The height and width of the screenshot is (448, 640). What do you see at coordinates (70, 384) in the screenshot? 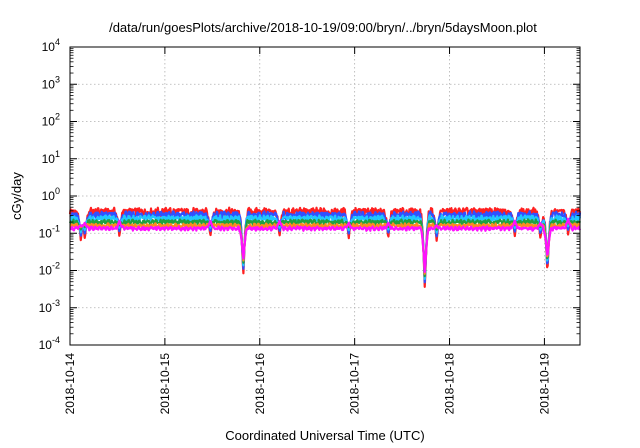
I see `x-tick-label: 2018-10-14` at bounding box center [70, 384].